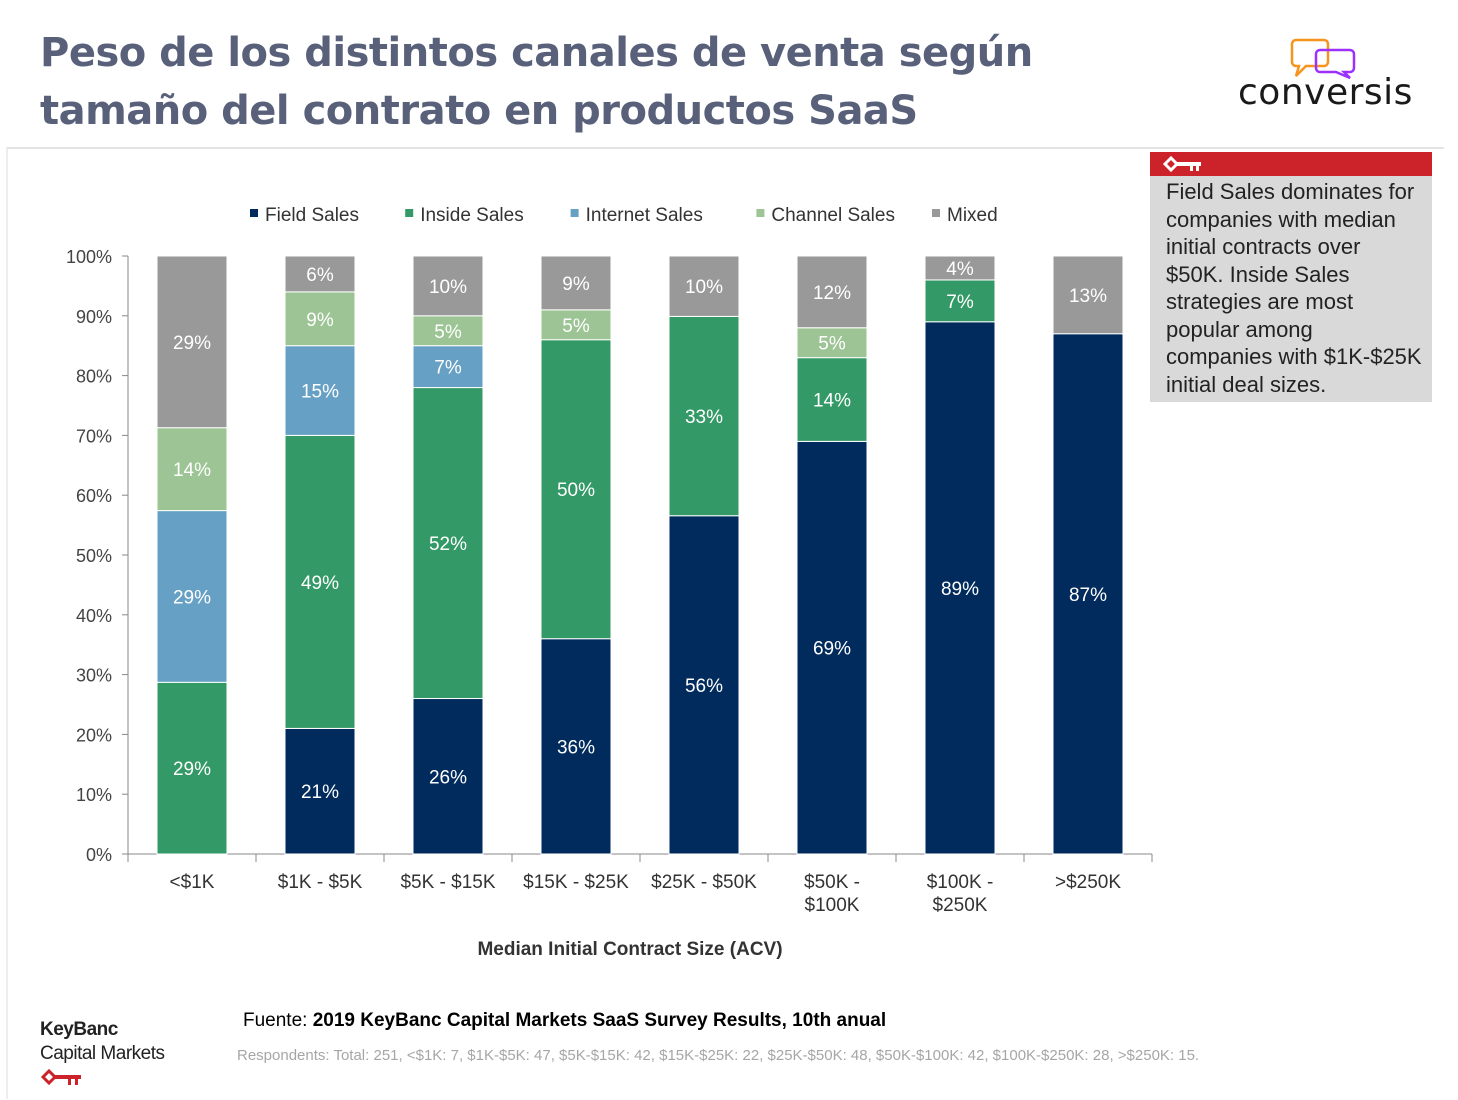 Image resolution: width=1458 pixels, height=1100 pixels. Describe the element at coordinates (1325, 92) in the screenshot. I see `conversis-wordmark: conversis` at that location.